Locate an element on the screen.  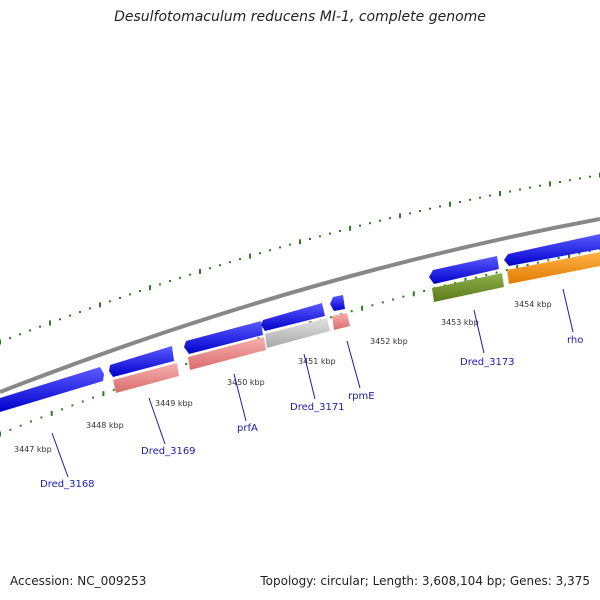
gene-label-rho: rho is located at coordinates (575, 340).